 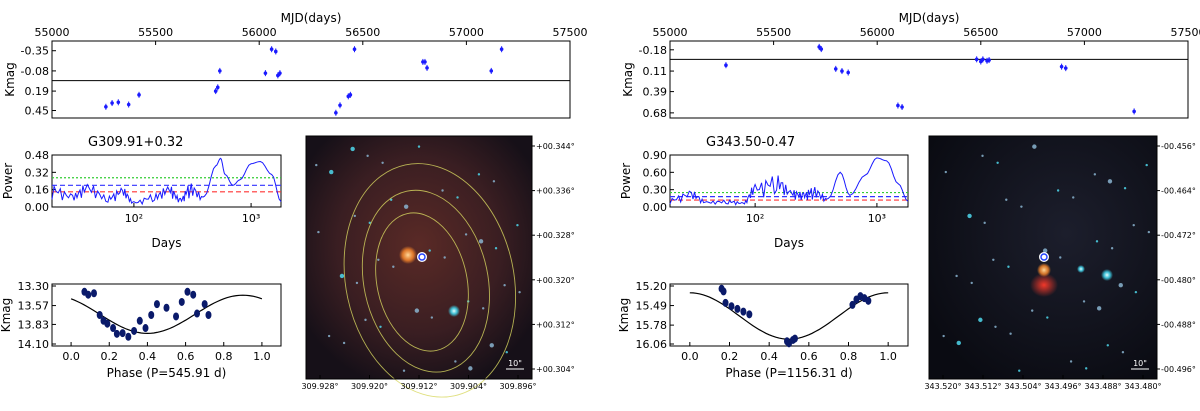 I want to click on folded-ytick-label: 13.30, so click(x=34, y=286).